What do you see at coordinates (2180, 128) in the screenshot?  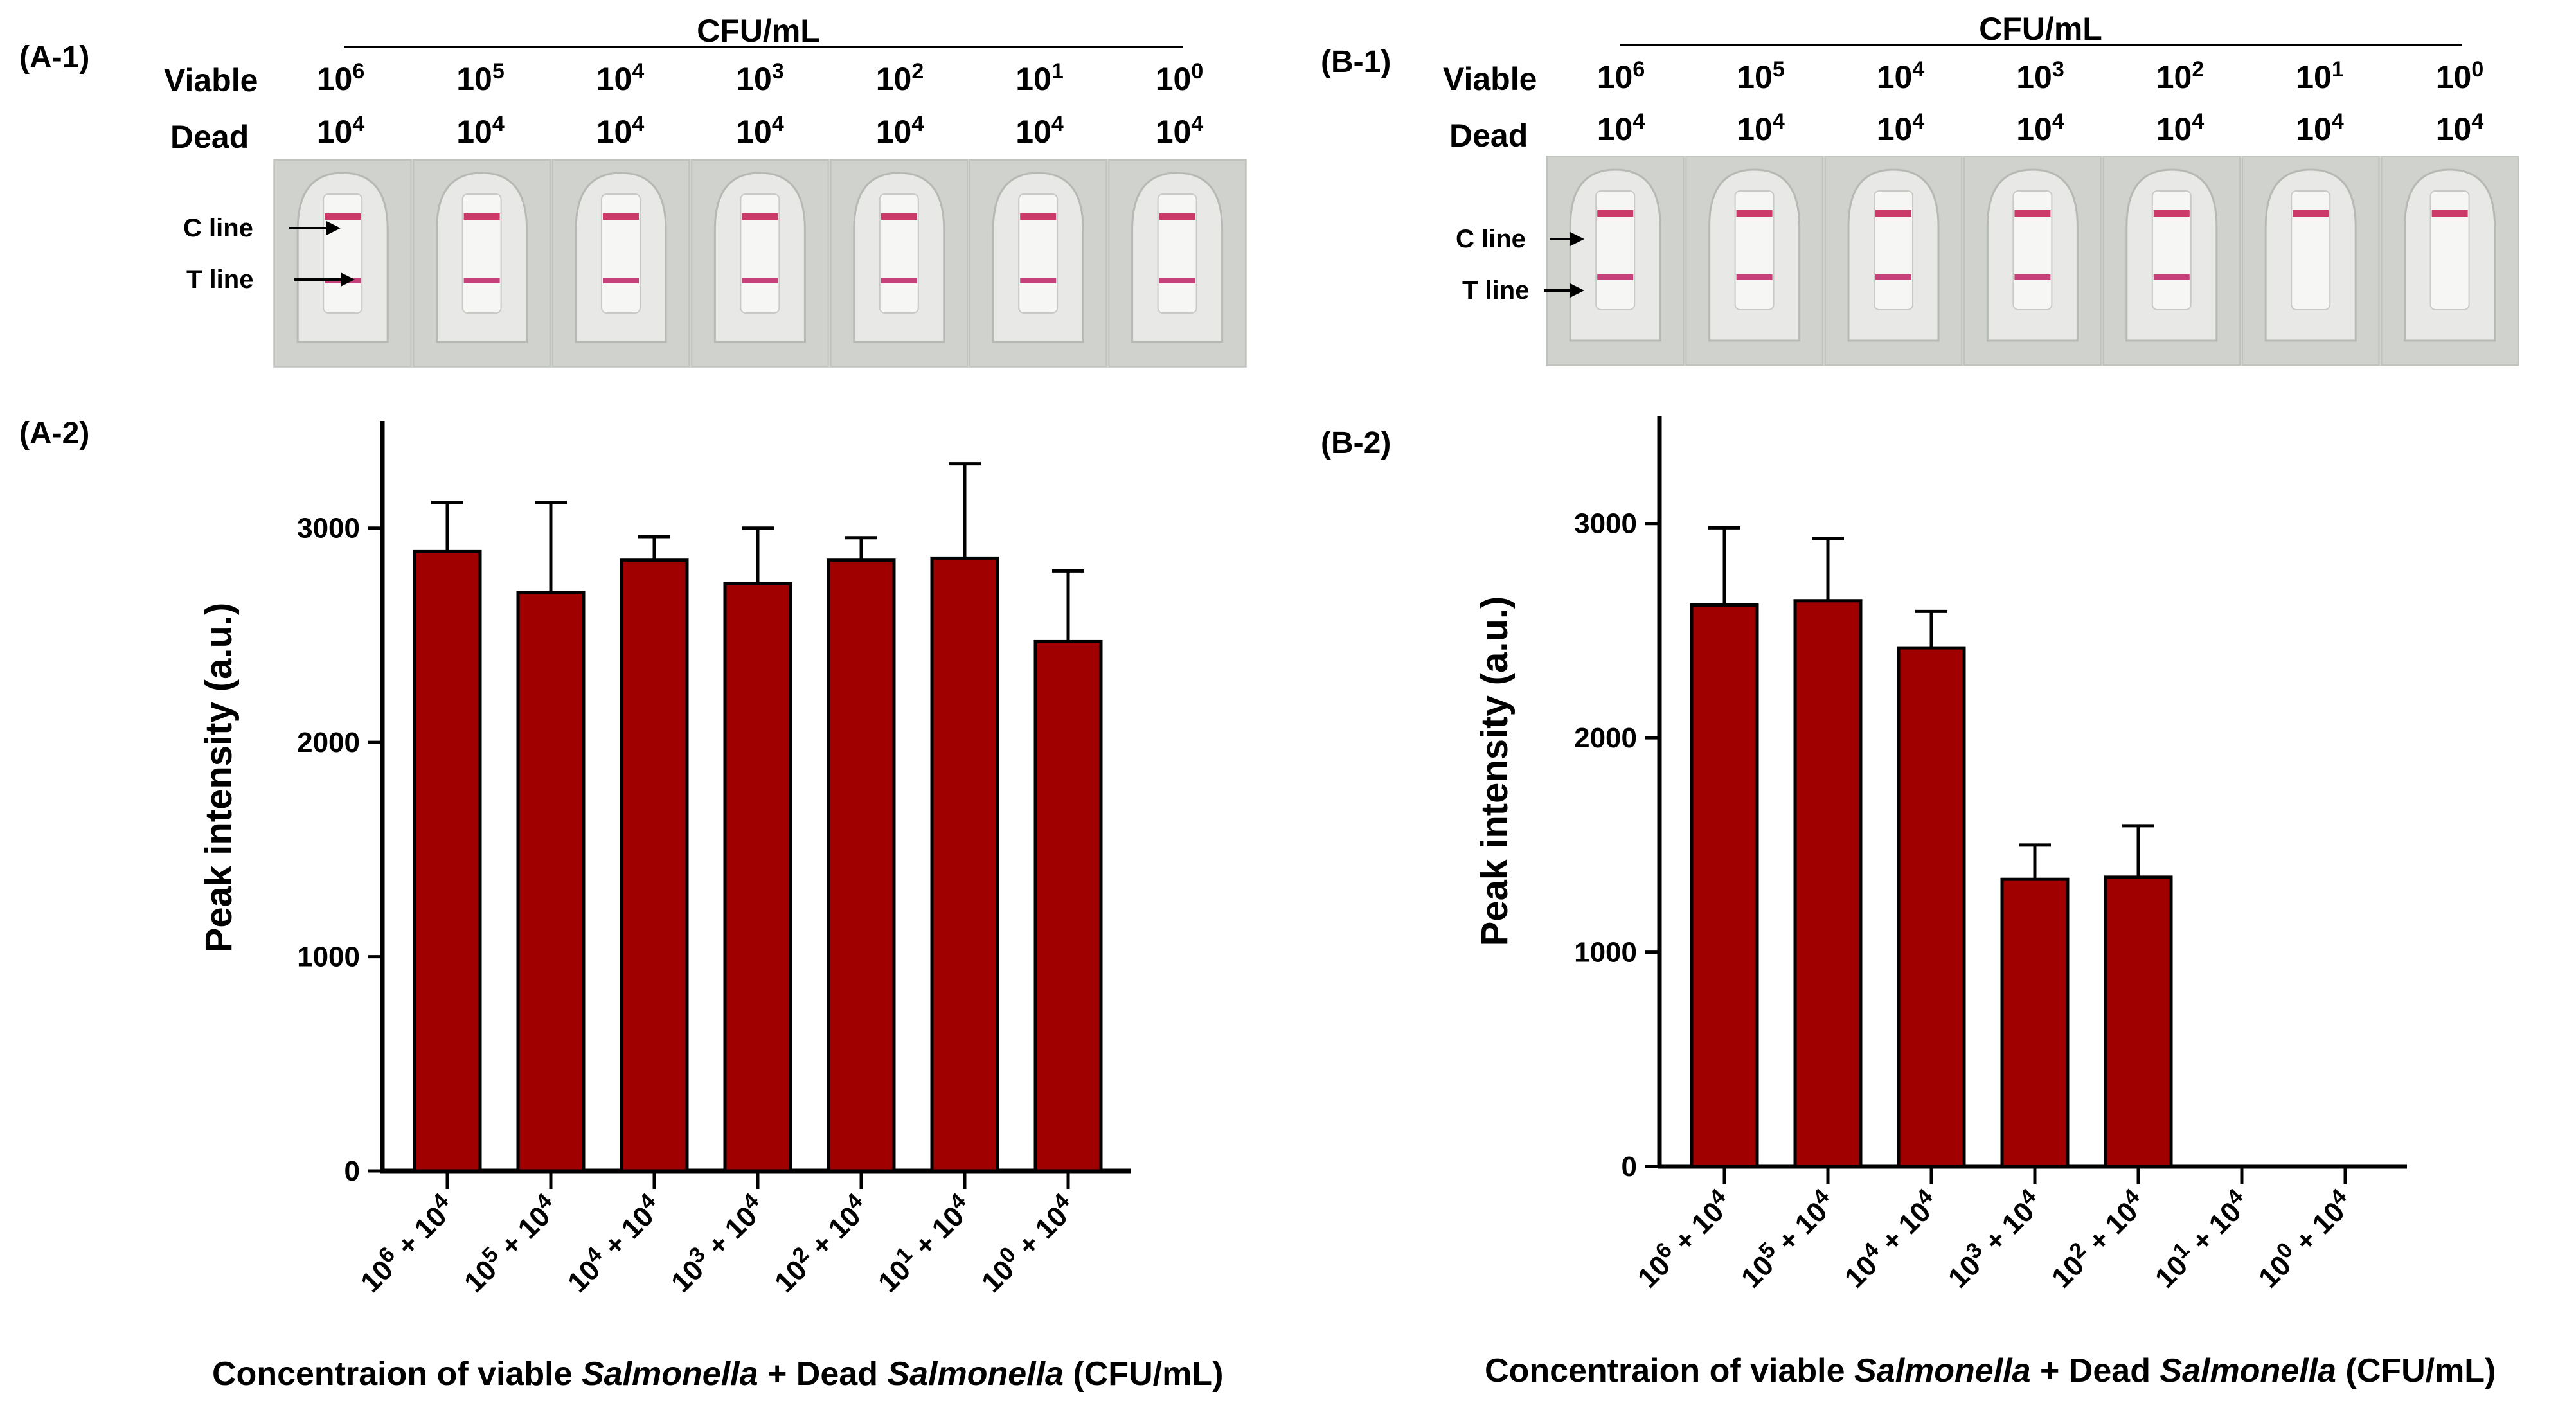 I see `panel-b-dead-value-4: 104` at bounding box center [2180, 128].